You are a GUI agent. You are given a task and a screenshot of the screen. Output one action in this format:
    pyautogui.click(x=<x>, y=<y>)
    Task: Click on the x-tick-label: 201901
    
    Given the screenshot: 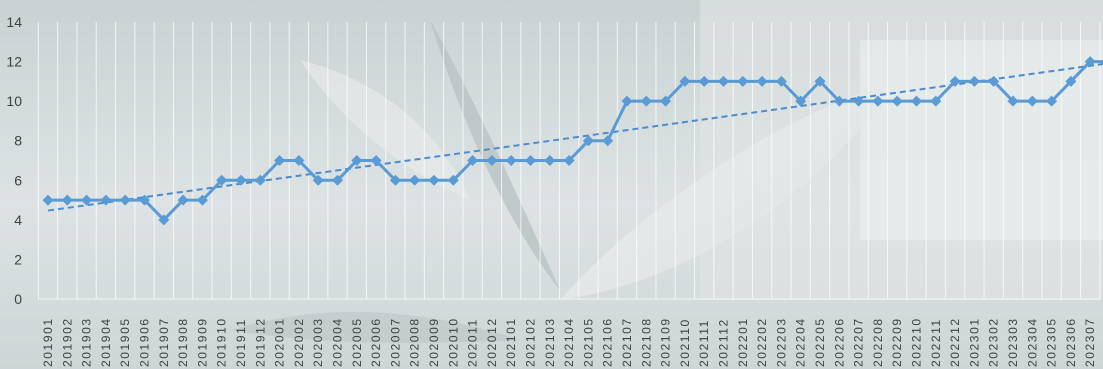 What is the action you would take?
    pyautogui.click(x=48, y=342)
    